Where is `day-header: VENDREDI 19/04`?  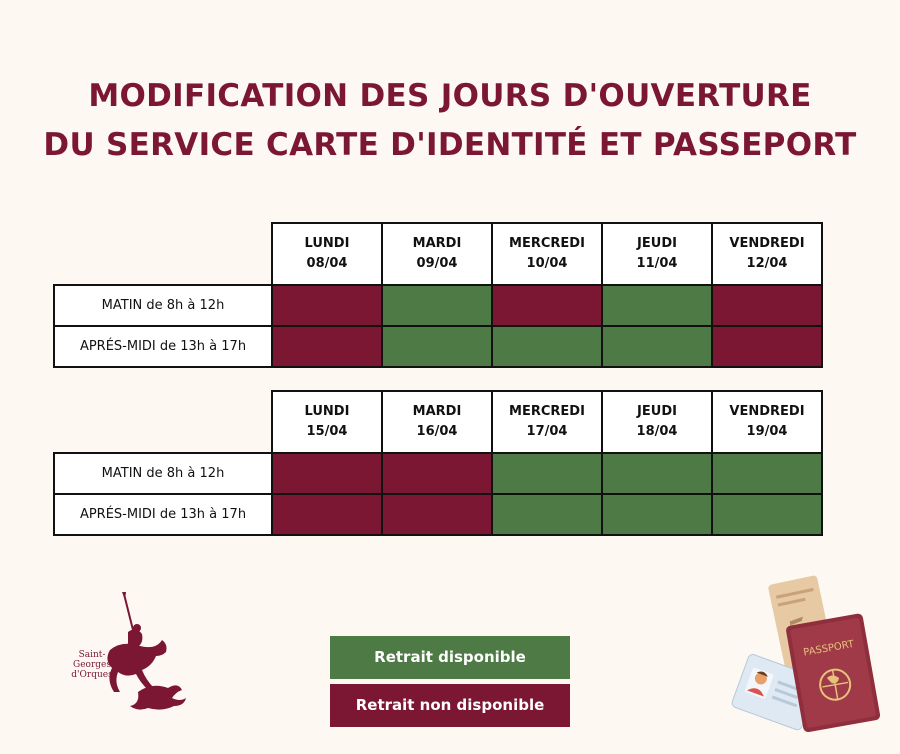 day-header: VENDREDI 19/04 is located at coordinates (767, 422).